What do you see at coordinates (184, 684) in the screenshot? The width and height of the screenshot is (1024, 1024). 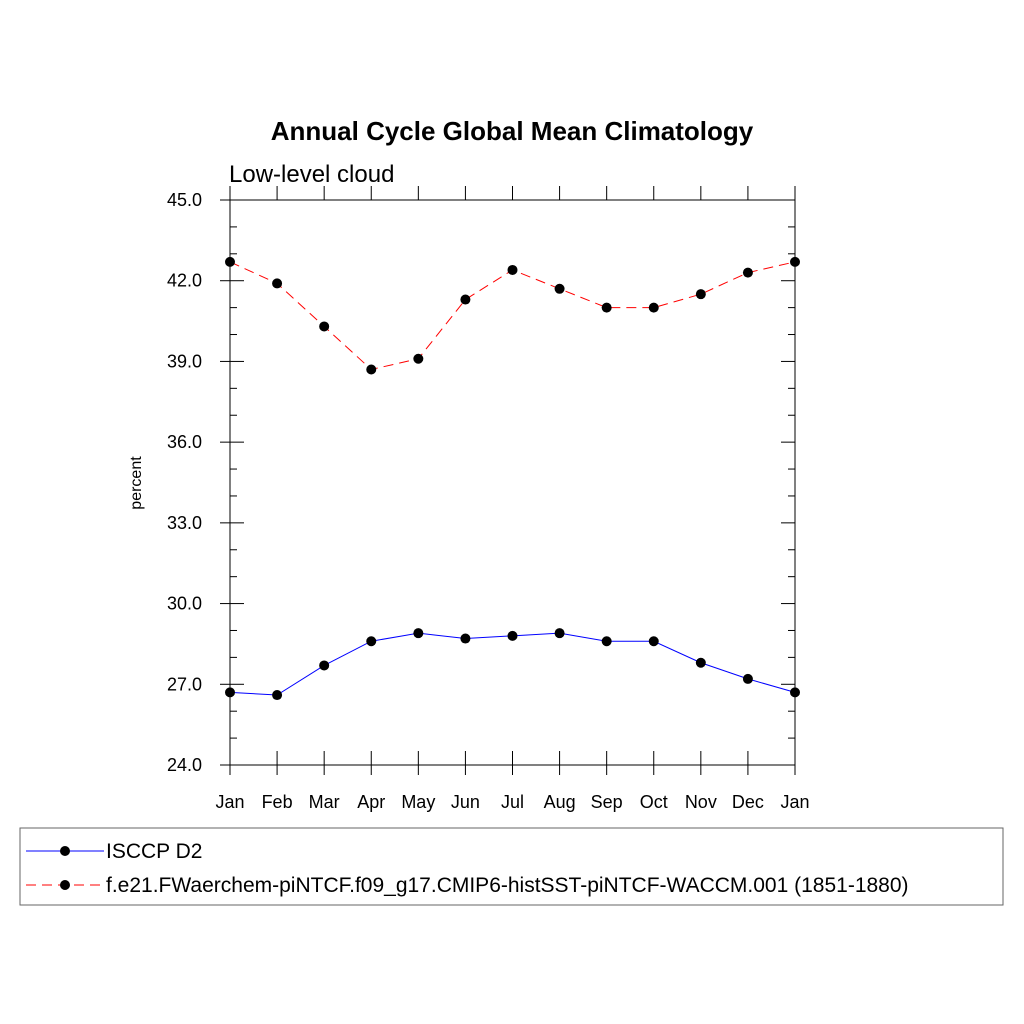 I see `y-tick-label: 27.0` at bounding box center [184, 684].